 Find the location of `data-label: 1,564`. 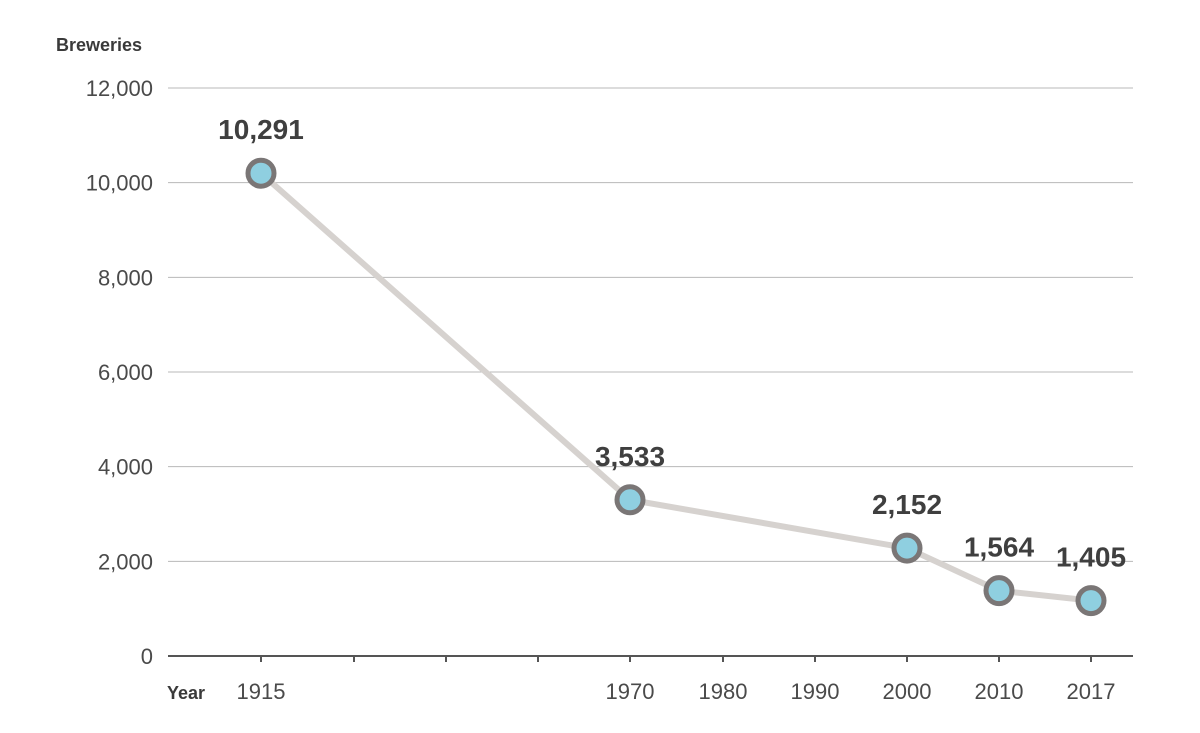

data-label: 1,564 is located at coordinates (999, 547).